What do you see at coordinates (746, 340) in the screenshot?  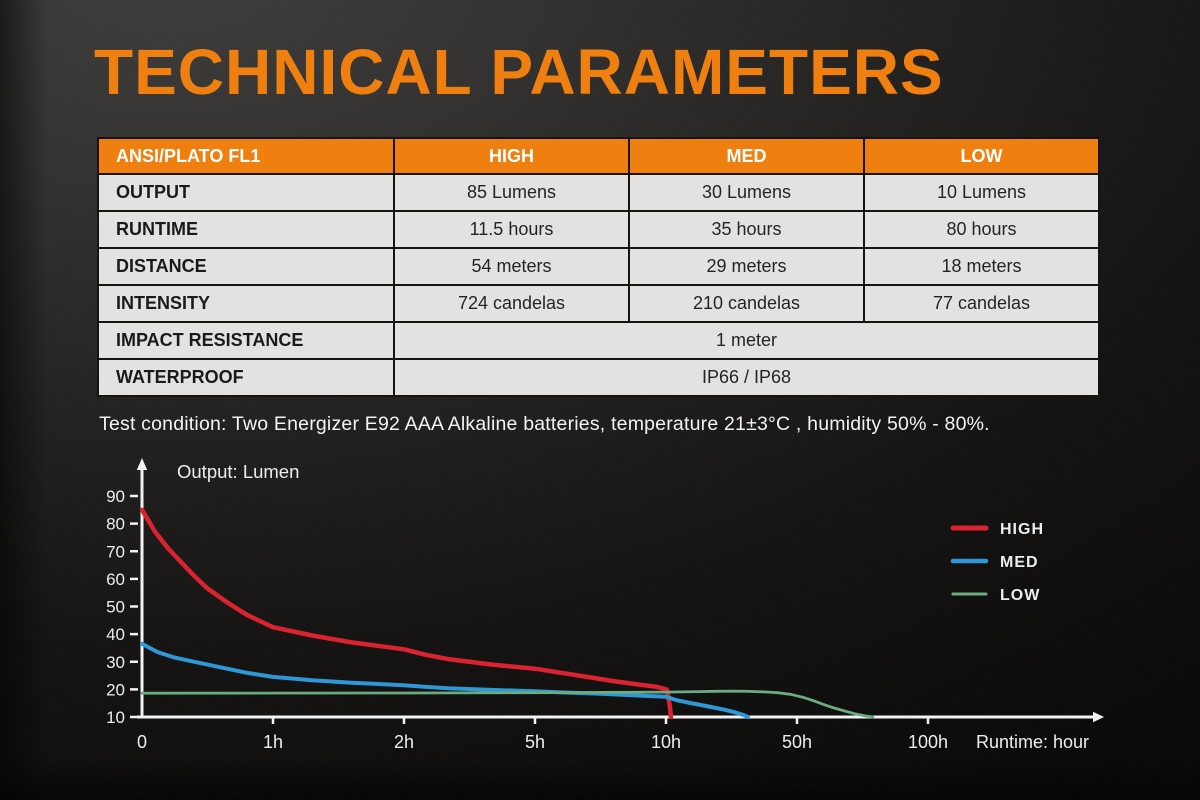 I see `table-cell: 1 meter` at bounding box center [746, 340].